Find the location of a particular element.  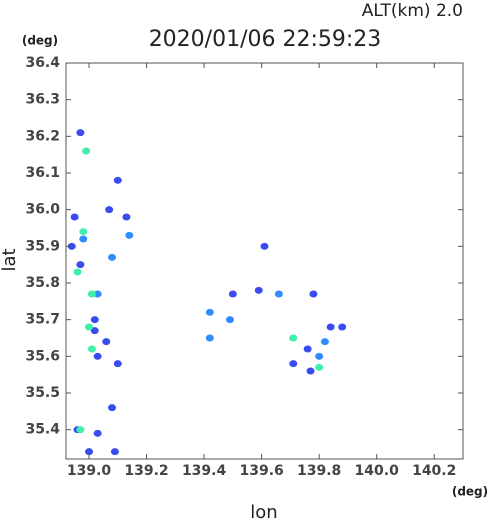

y-tick-label: 35.8 is located at coordinates (42, 283).